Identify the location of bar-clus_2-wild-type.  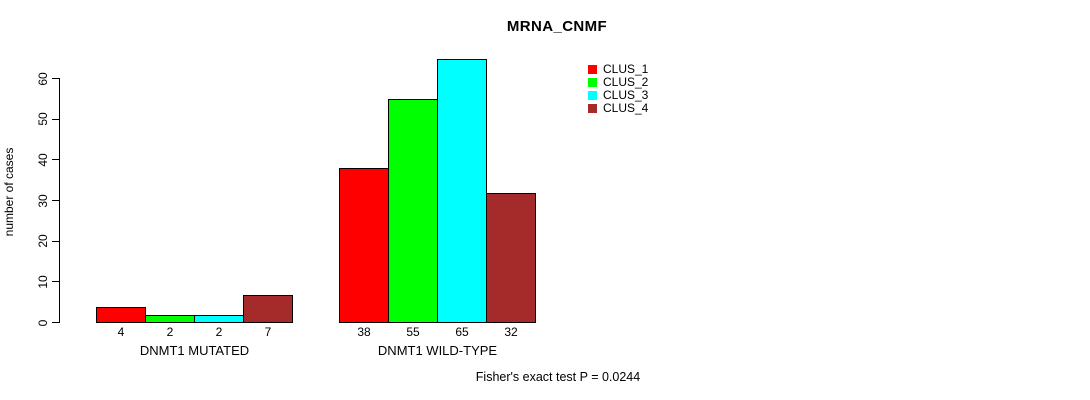
(413, 211).